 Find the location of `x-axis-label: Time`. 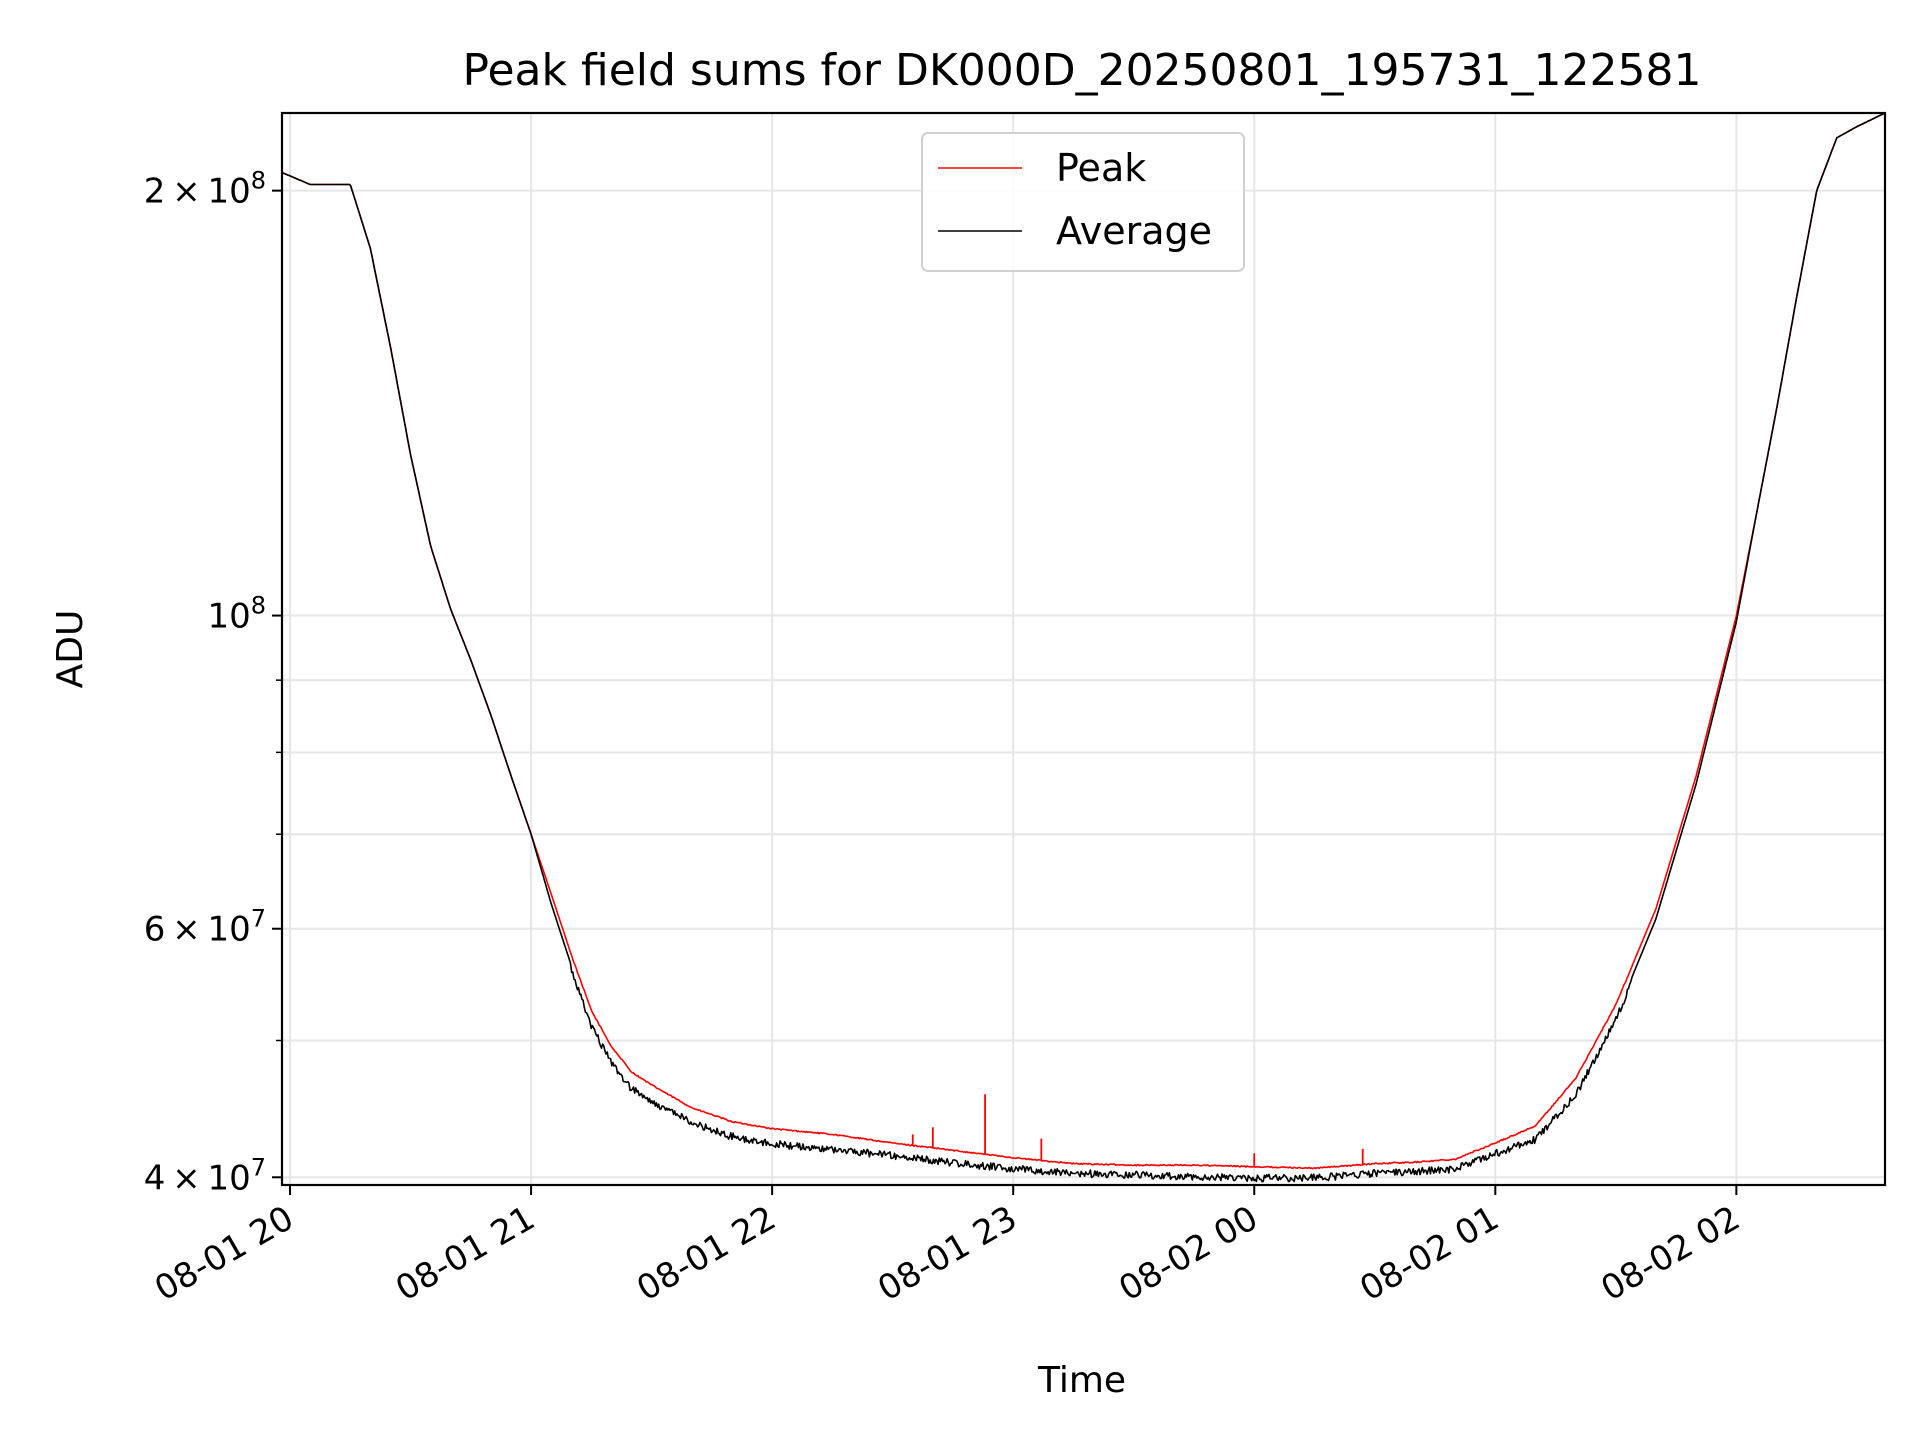

x-axis-label: Time is located at coordinates (1081, 1380).